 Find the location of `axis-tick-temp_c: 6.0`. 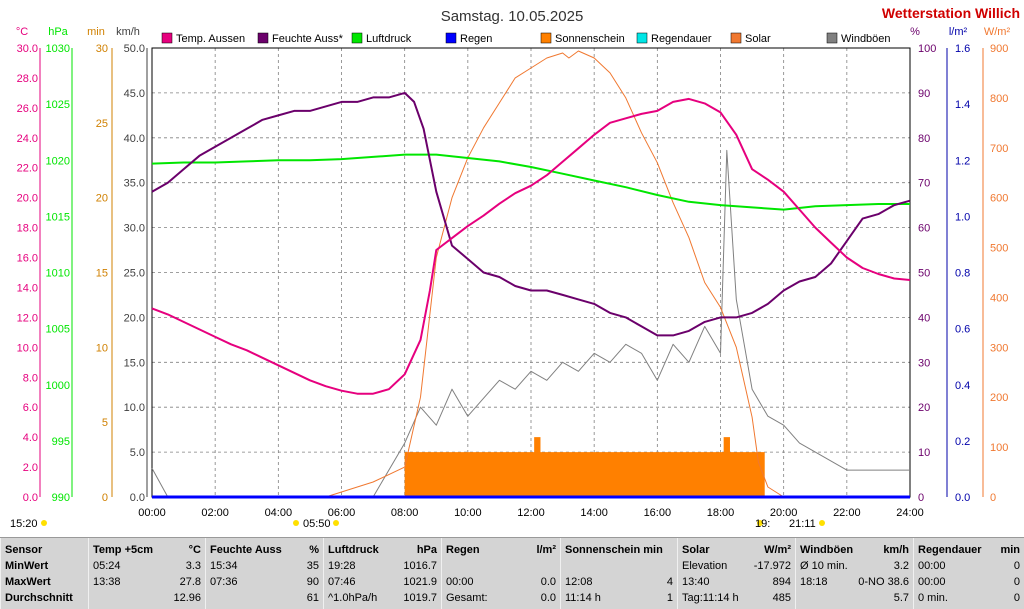

axis-tick-temp_c: 6.0 is located at coordinates (30, 408).